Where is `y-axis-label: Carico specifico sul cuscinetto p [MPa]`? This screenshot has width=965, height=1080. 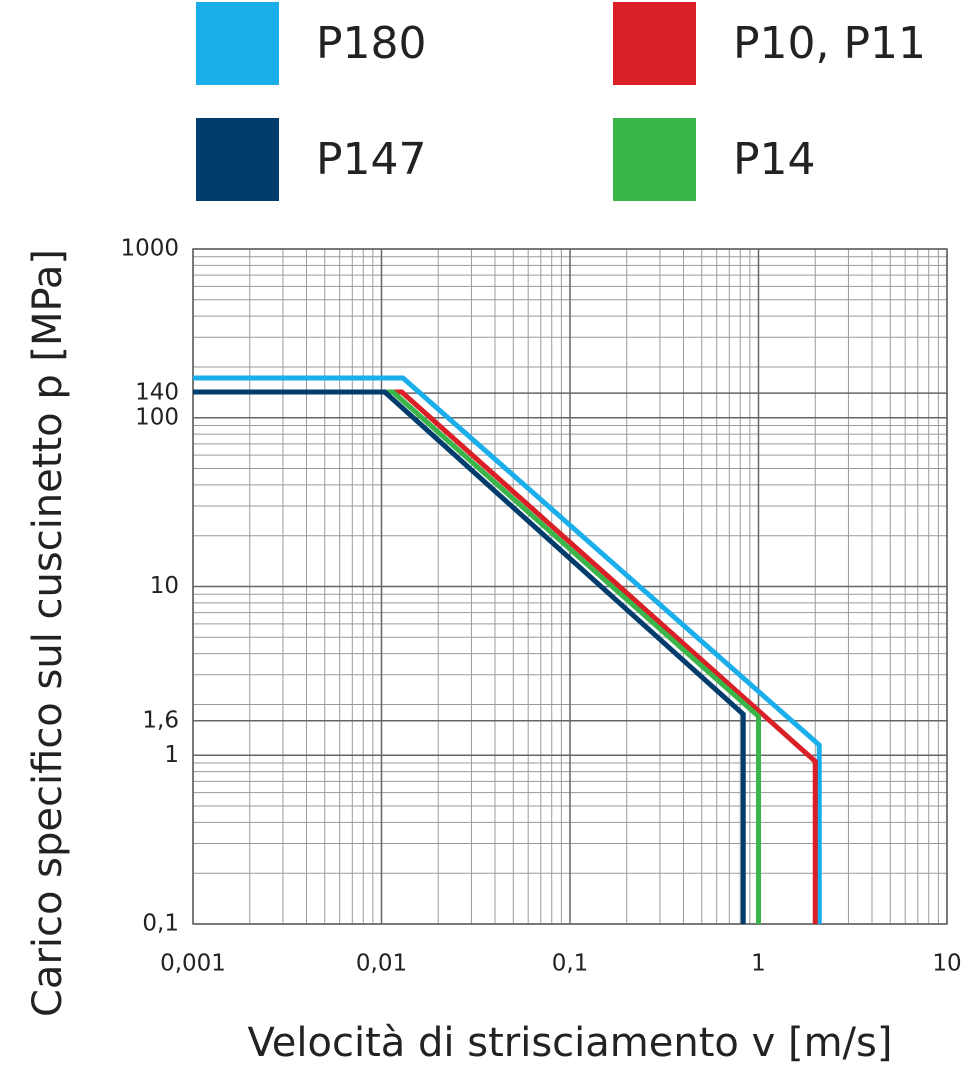 y-axis-label: Carico specifico sul cuscinetto p [MPa] is located at coordinates (48, 633).